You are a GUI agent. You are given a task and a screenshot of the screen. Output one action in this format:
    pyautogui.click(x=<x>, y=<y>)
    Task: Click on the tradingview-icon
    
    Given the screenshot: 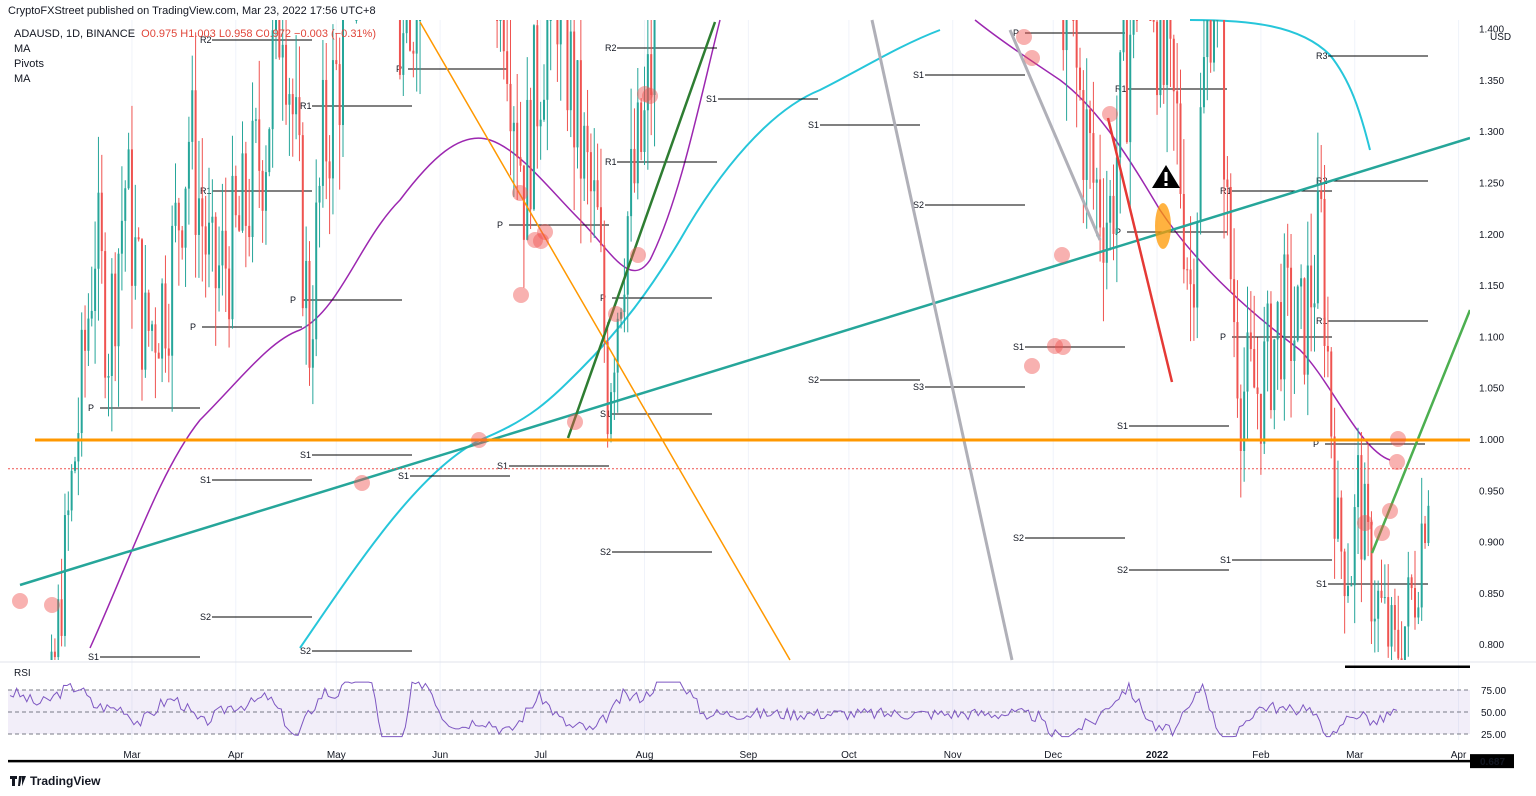 What is the action you would take?
    pyautogui.click(x=18, y=781)
    